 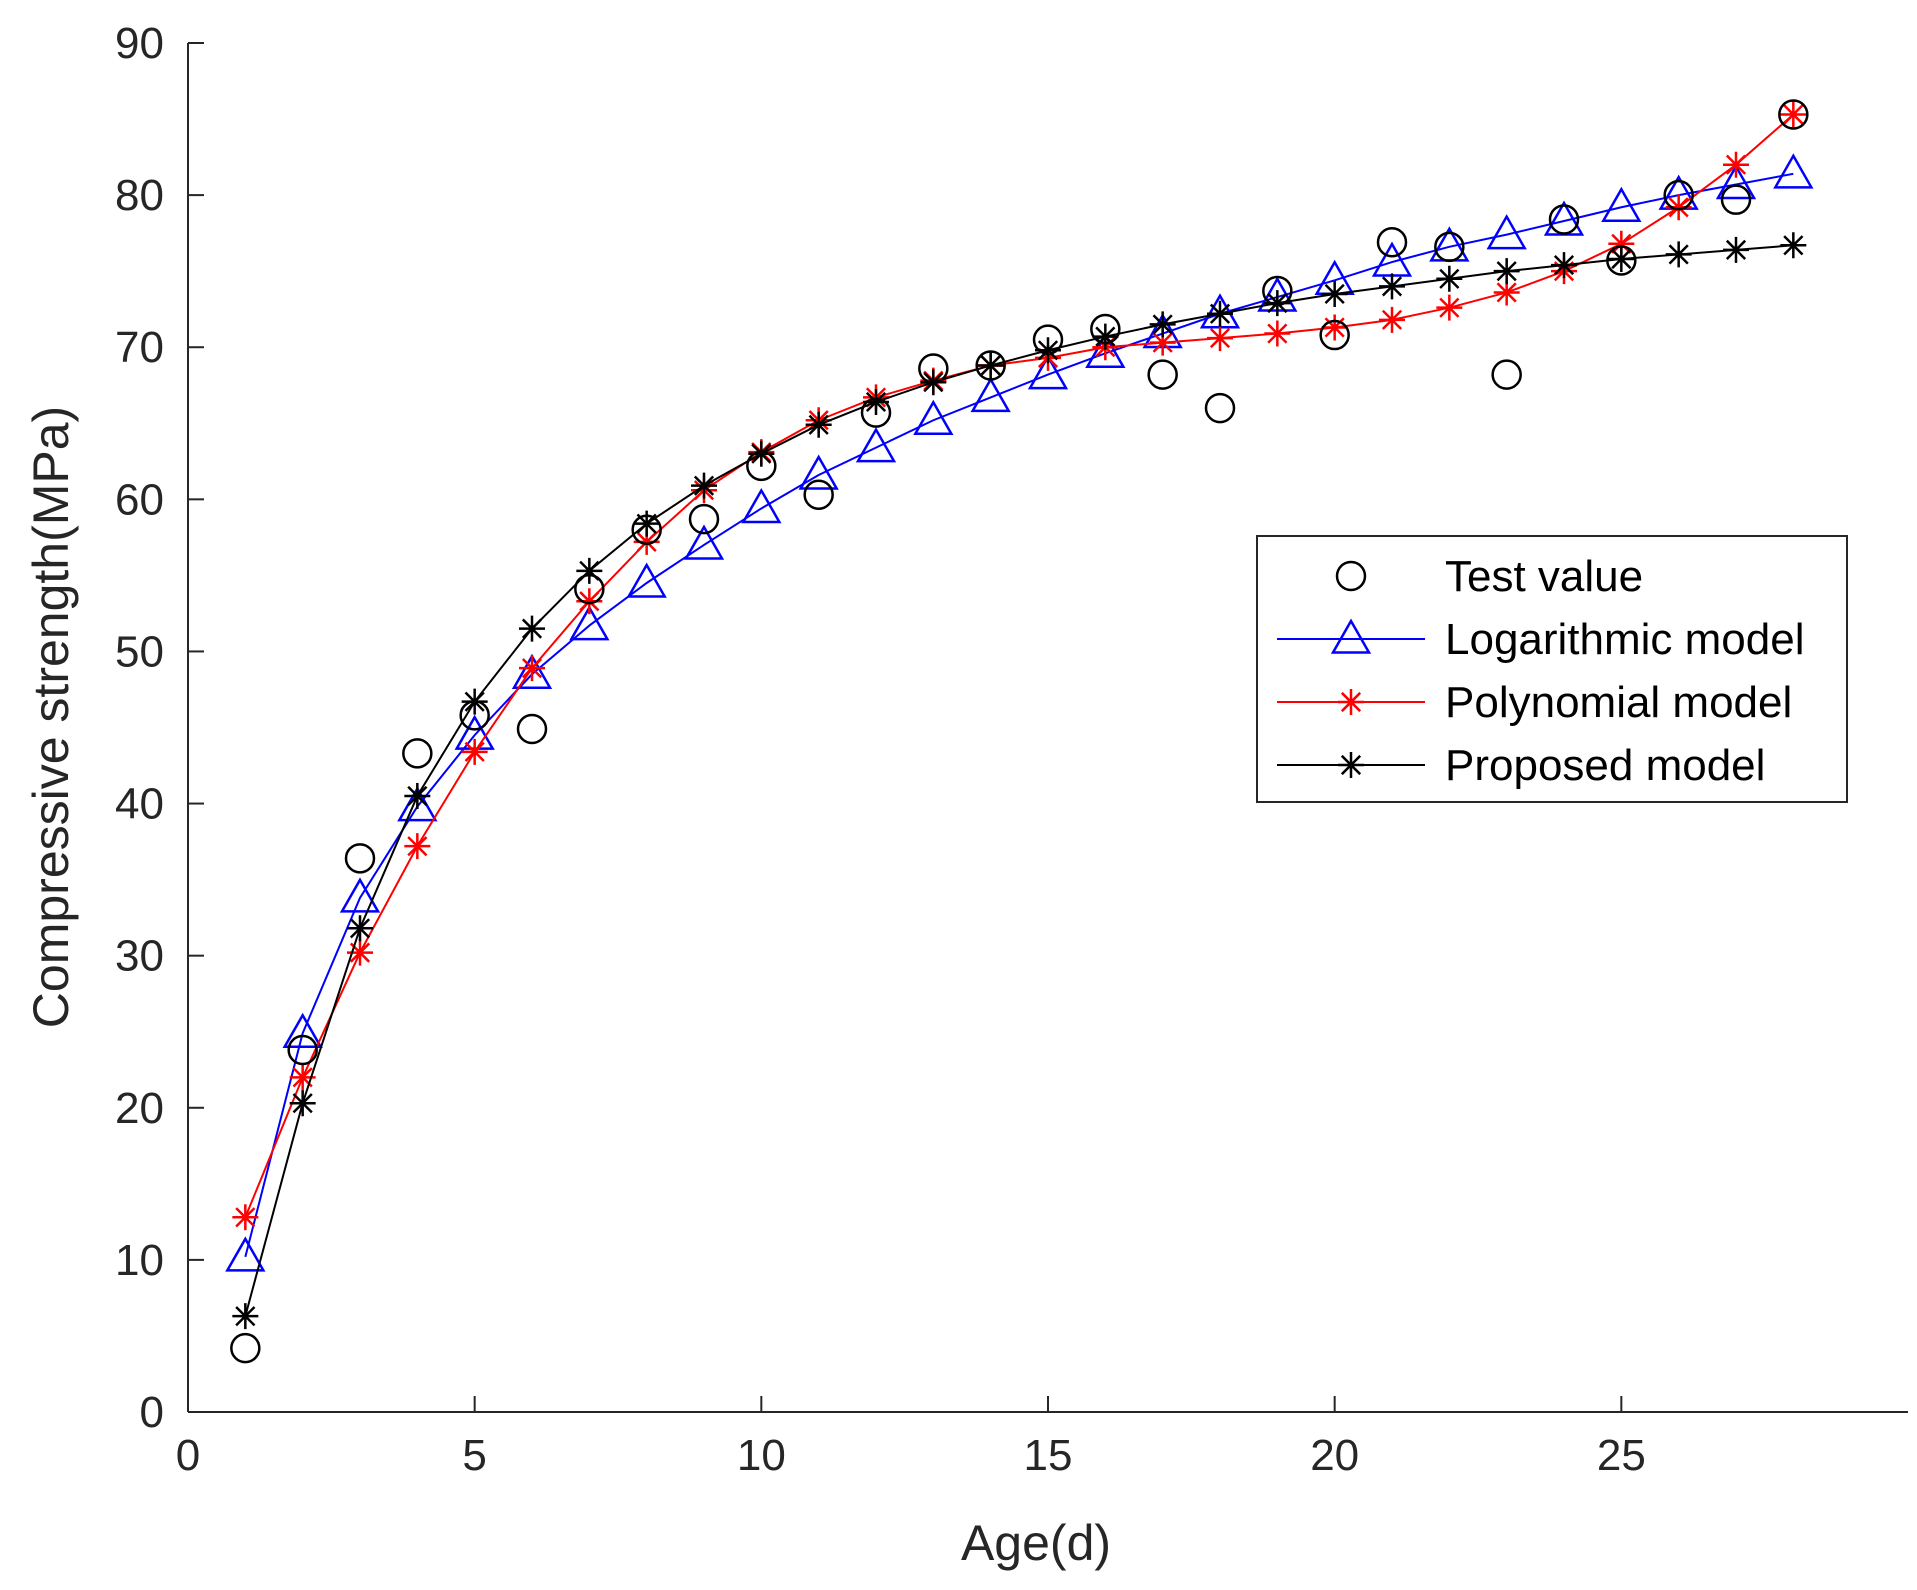 What do you see at coordinates (139, 43) in the screenshot?
I see `y-tick-label: 90` at bounding box center [139, 43].